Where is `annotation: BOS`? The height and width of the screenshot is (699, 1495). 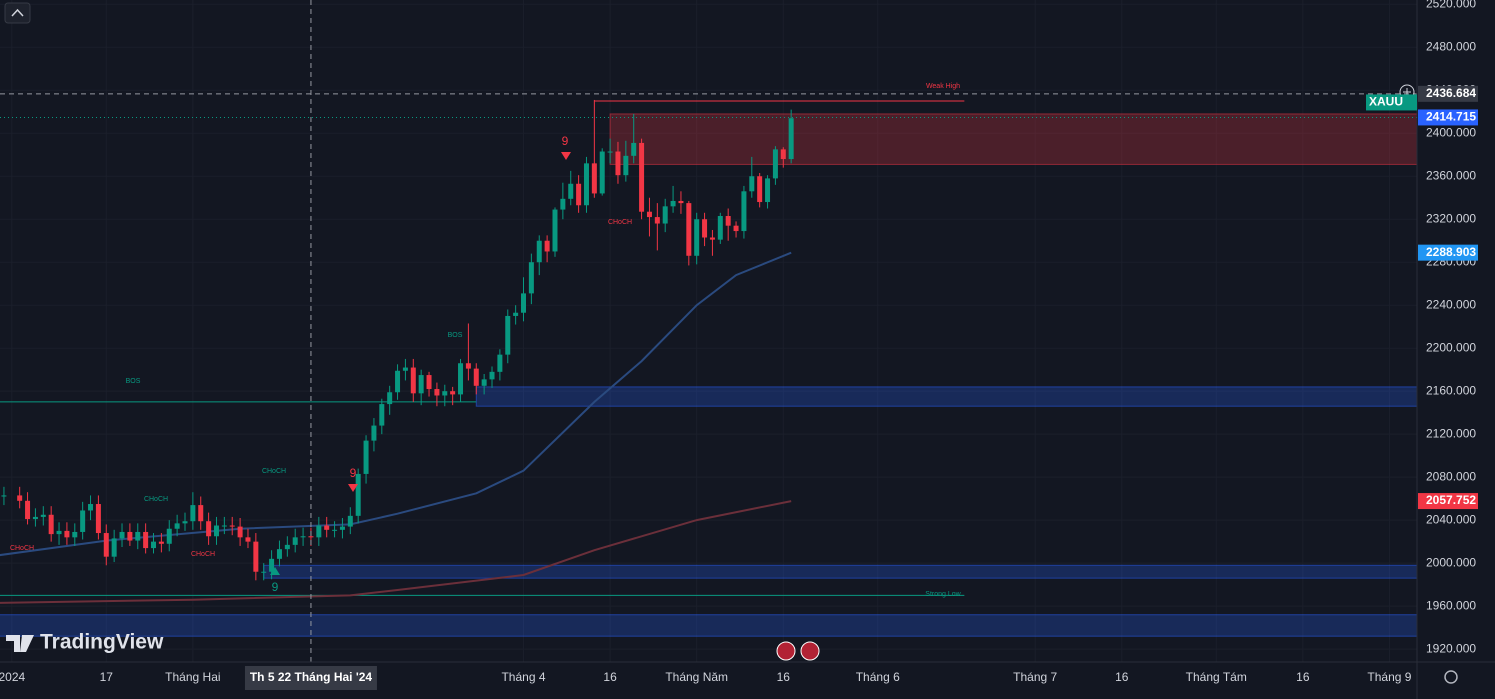
annotation: BOS is located at coordinates (455, 335).